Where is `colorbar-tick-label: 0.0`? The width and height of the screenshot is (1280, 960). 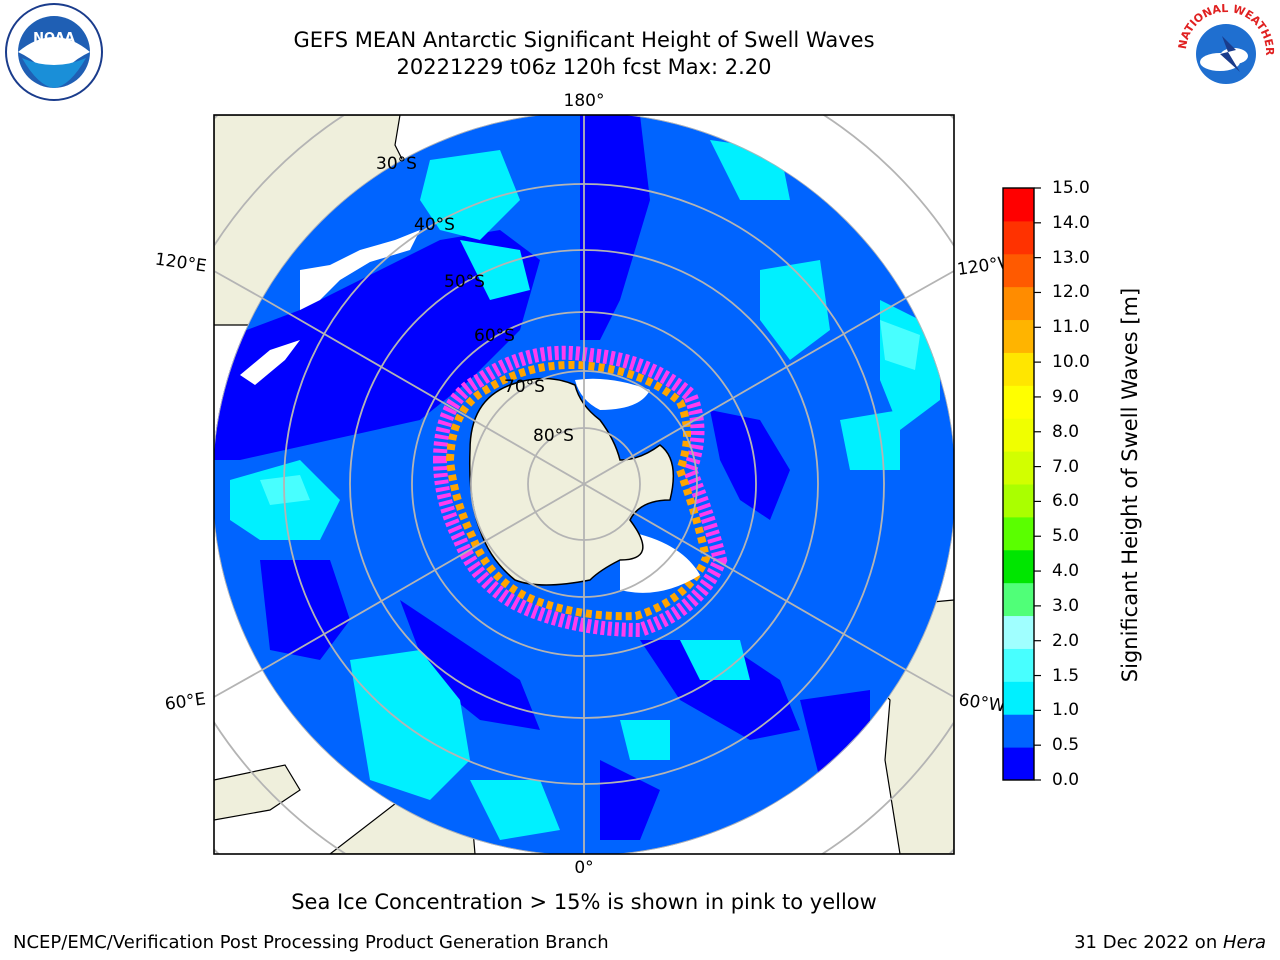 colorbar-tick-label: 0.0 is located at coordinates (1066, 780).